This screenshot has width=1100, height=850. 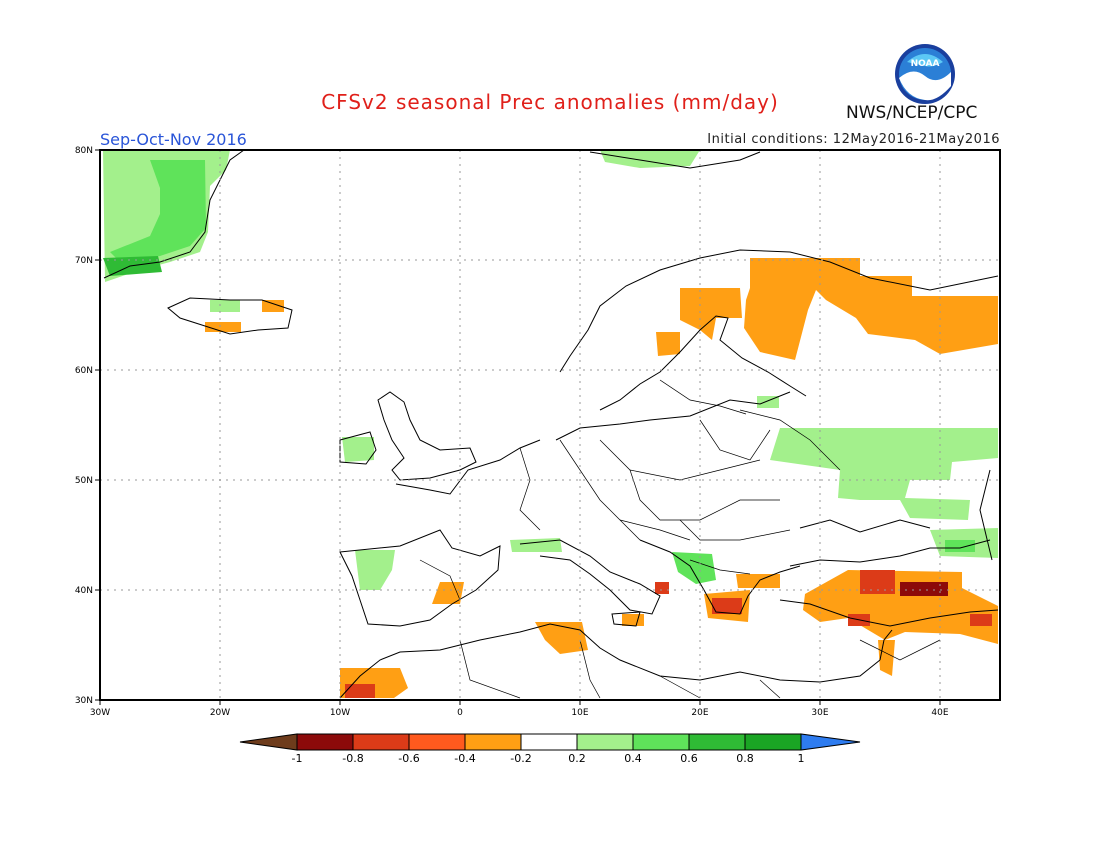 I want to click on lon-label: 10W, so click(x=340, y=713).